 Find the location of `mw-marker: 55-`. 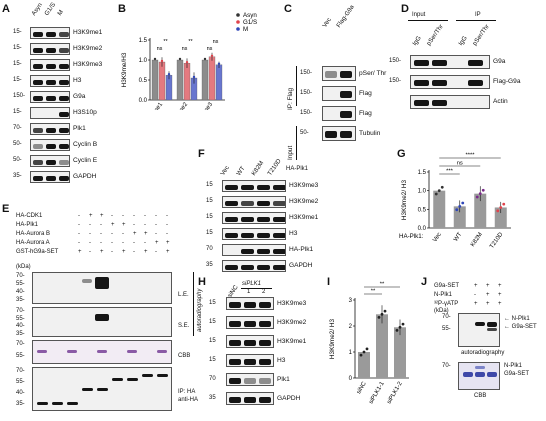

mw-marker: 55- is located at coordinates (446, 329).